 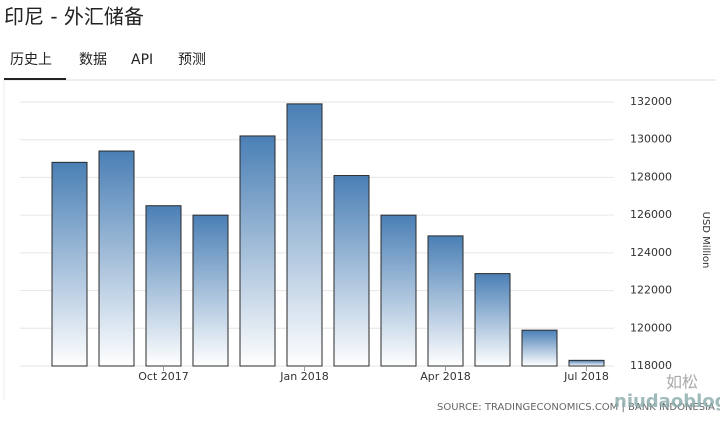 I want to click on watermark: 如松, so click(x=682, y=382).